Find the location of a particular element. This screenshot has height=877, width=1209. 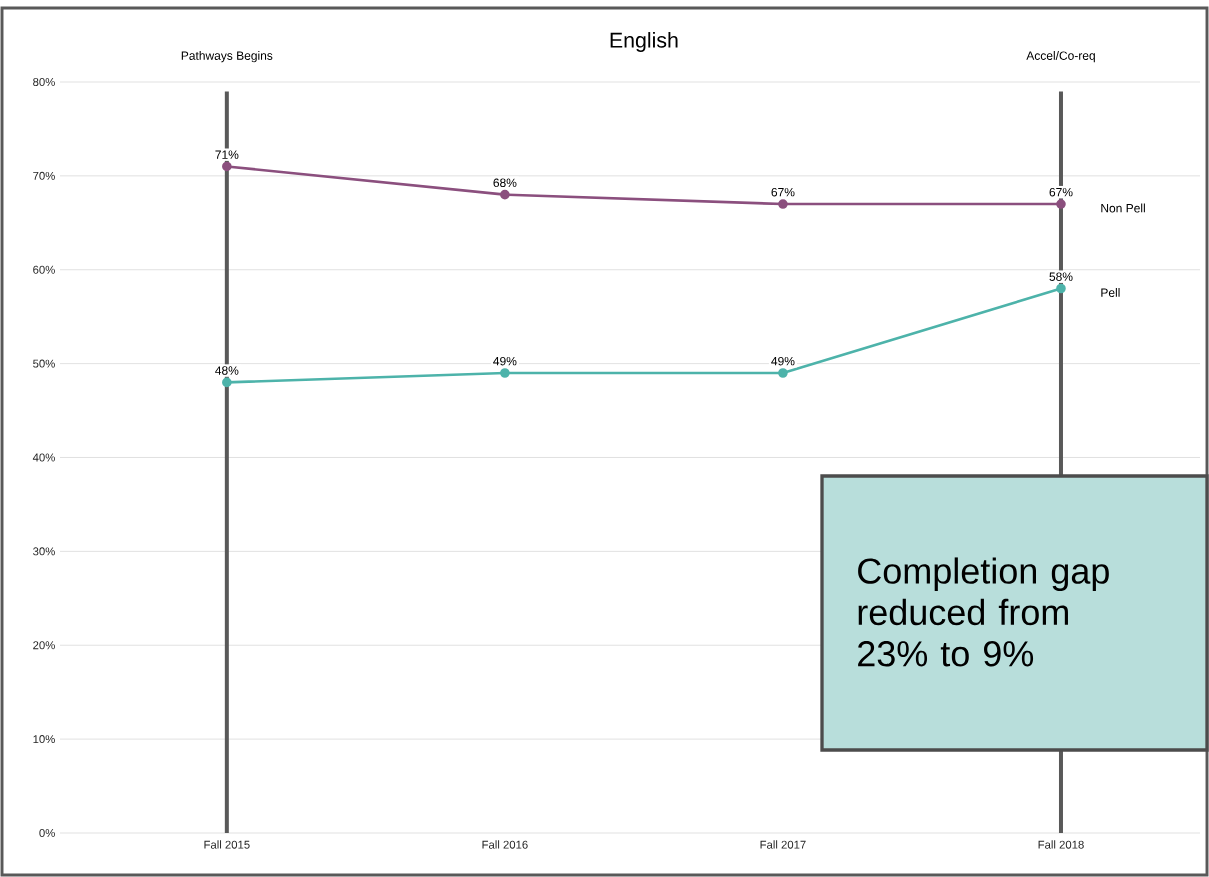

x-tick-label: Fall 2015 is located at coordinates (227, 844).